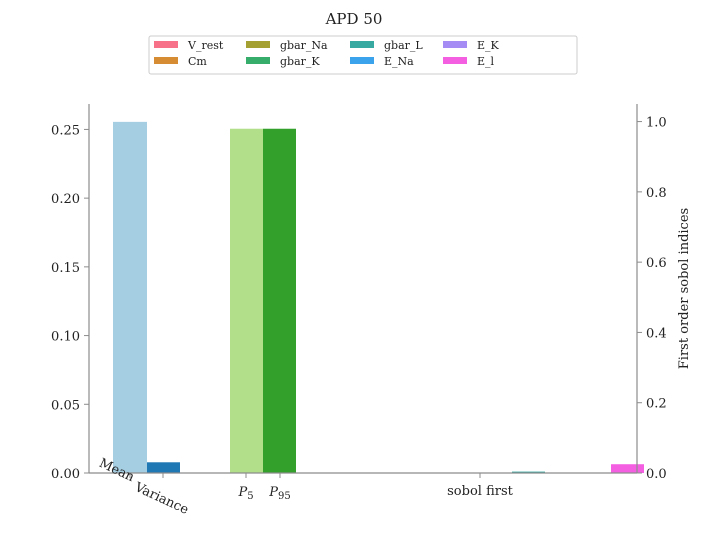 This screenshot has width=708, height=535. I want to click on legend-swatch-v-rest, so click(166, 44).